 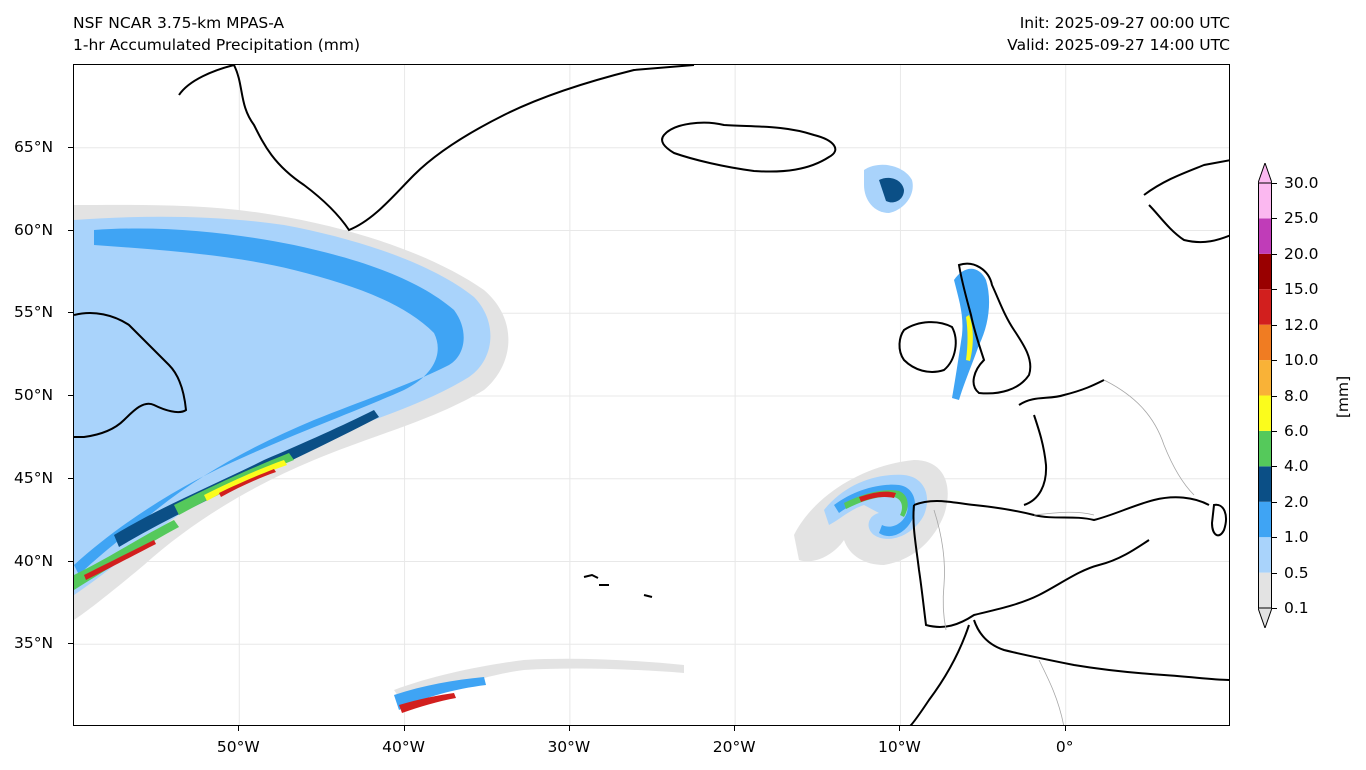 I want to click on field-name: 1-hr Accumulated Precipitation (mm), so click(x=216, y=45).